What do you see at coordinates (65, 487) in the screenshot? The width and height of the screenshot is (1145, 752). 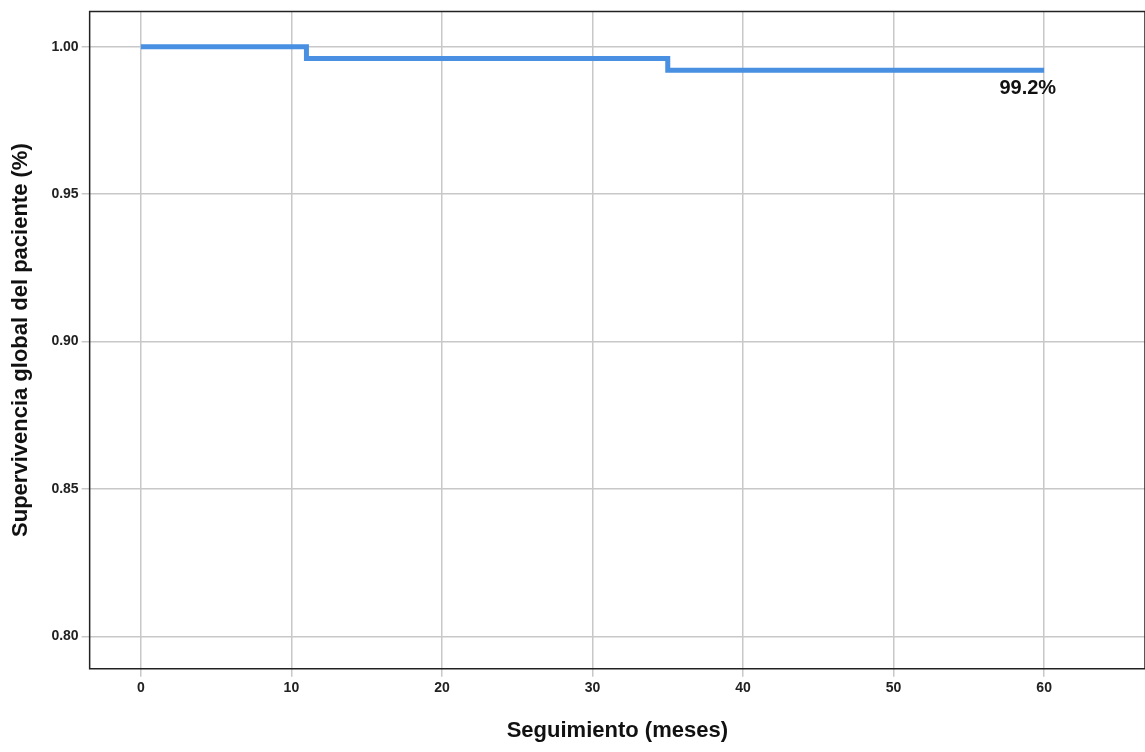 I see `y-tick-label: 0.85` at bounding box center [65, 487].